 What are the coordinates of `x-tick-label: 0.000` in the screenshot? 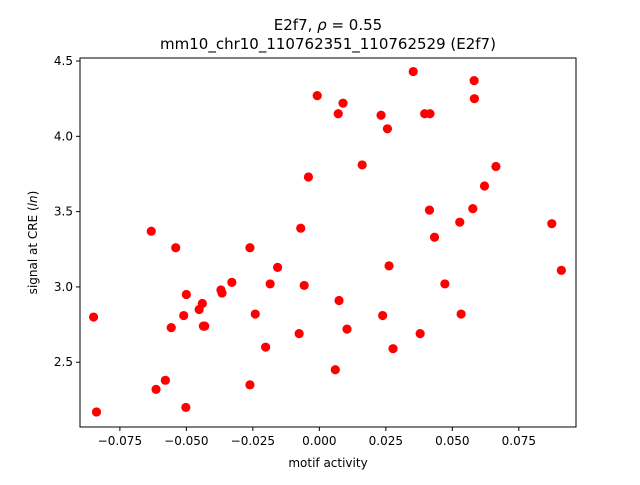 It's located at (319, 441).